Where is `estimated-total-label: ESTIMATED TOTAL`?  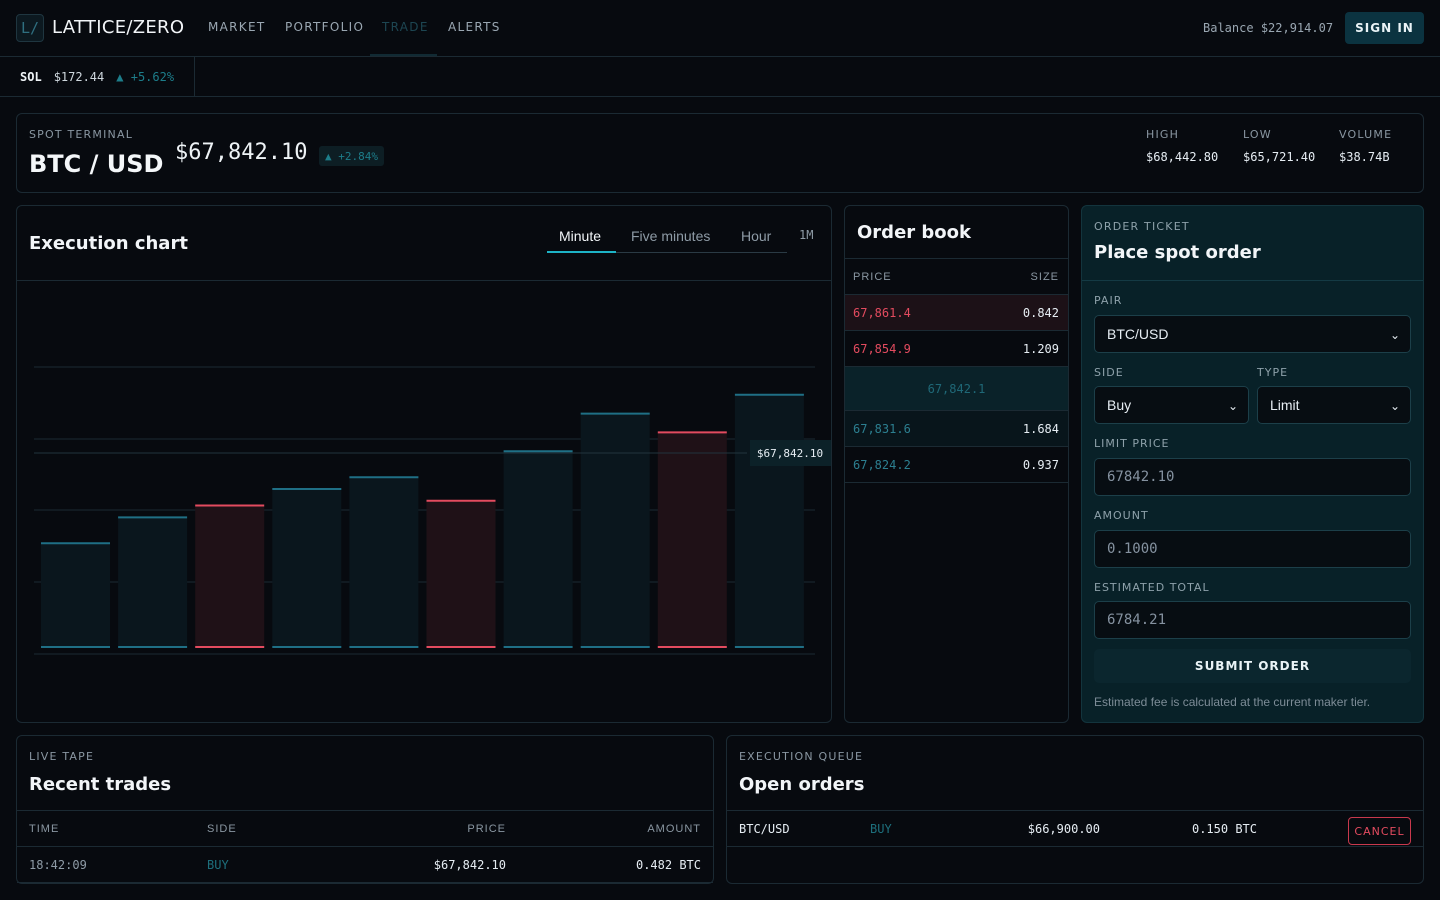 estimated-total-label: ESTIMATED TOTAL is located at coordinates (1152, 587).